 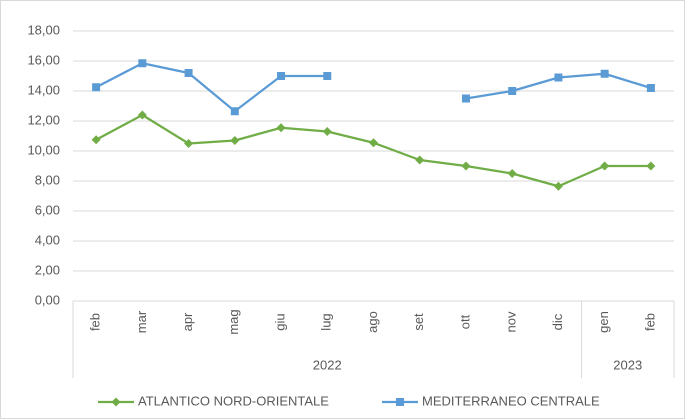 What do you see at coordinates (279, 321) in the screenshot?
I see `x-tick-label: giu` at bounding box center [279, 321].